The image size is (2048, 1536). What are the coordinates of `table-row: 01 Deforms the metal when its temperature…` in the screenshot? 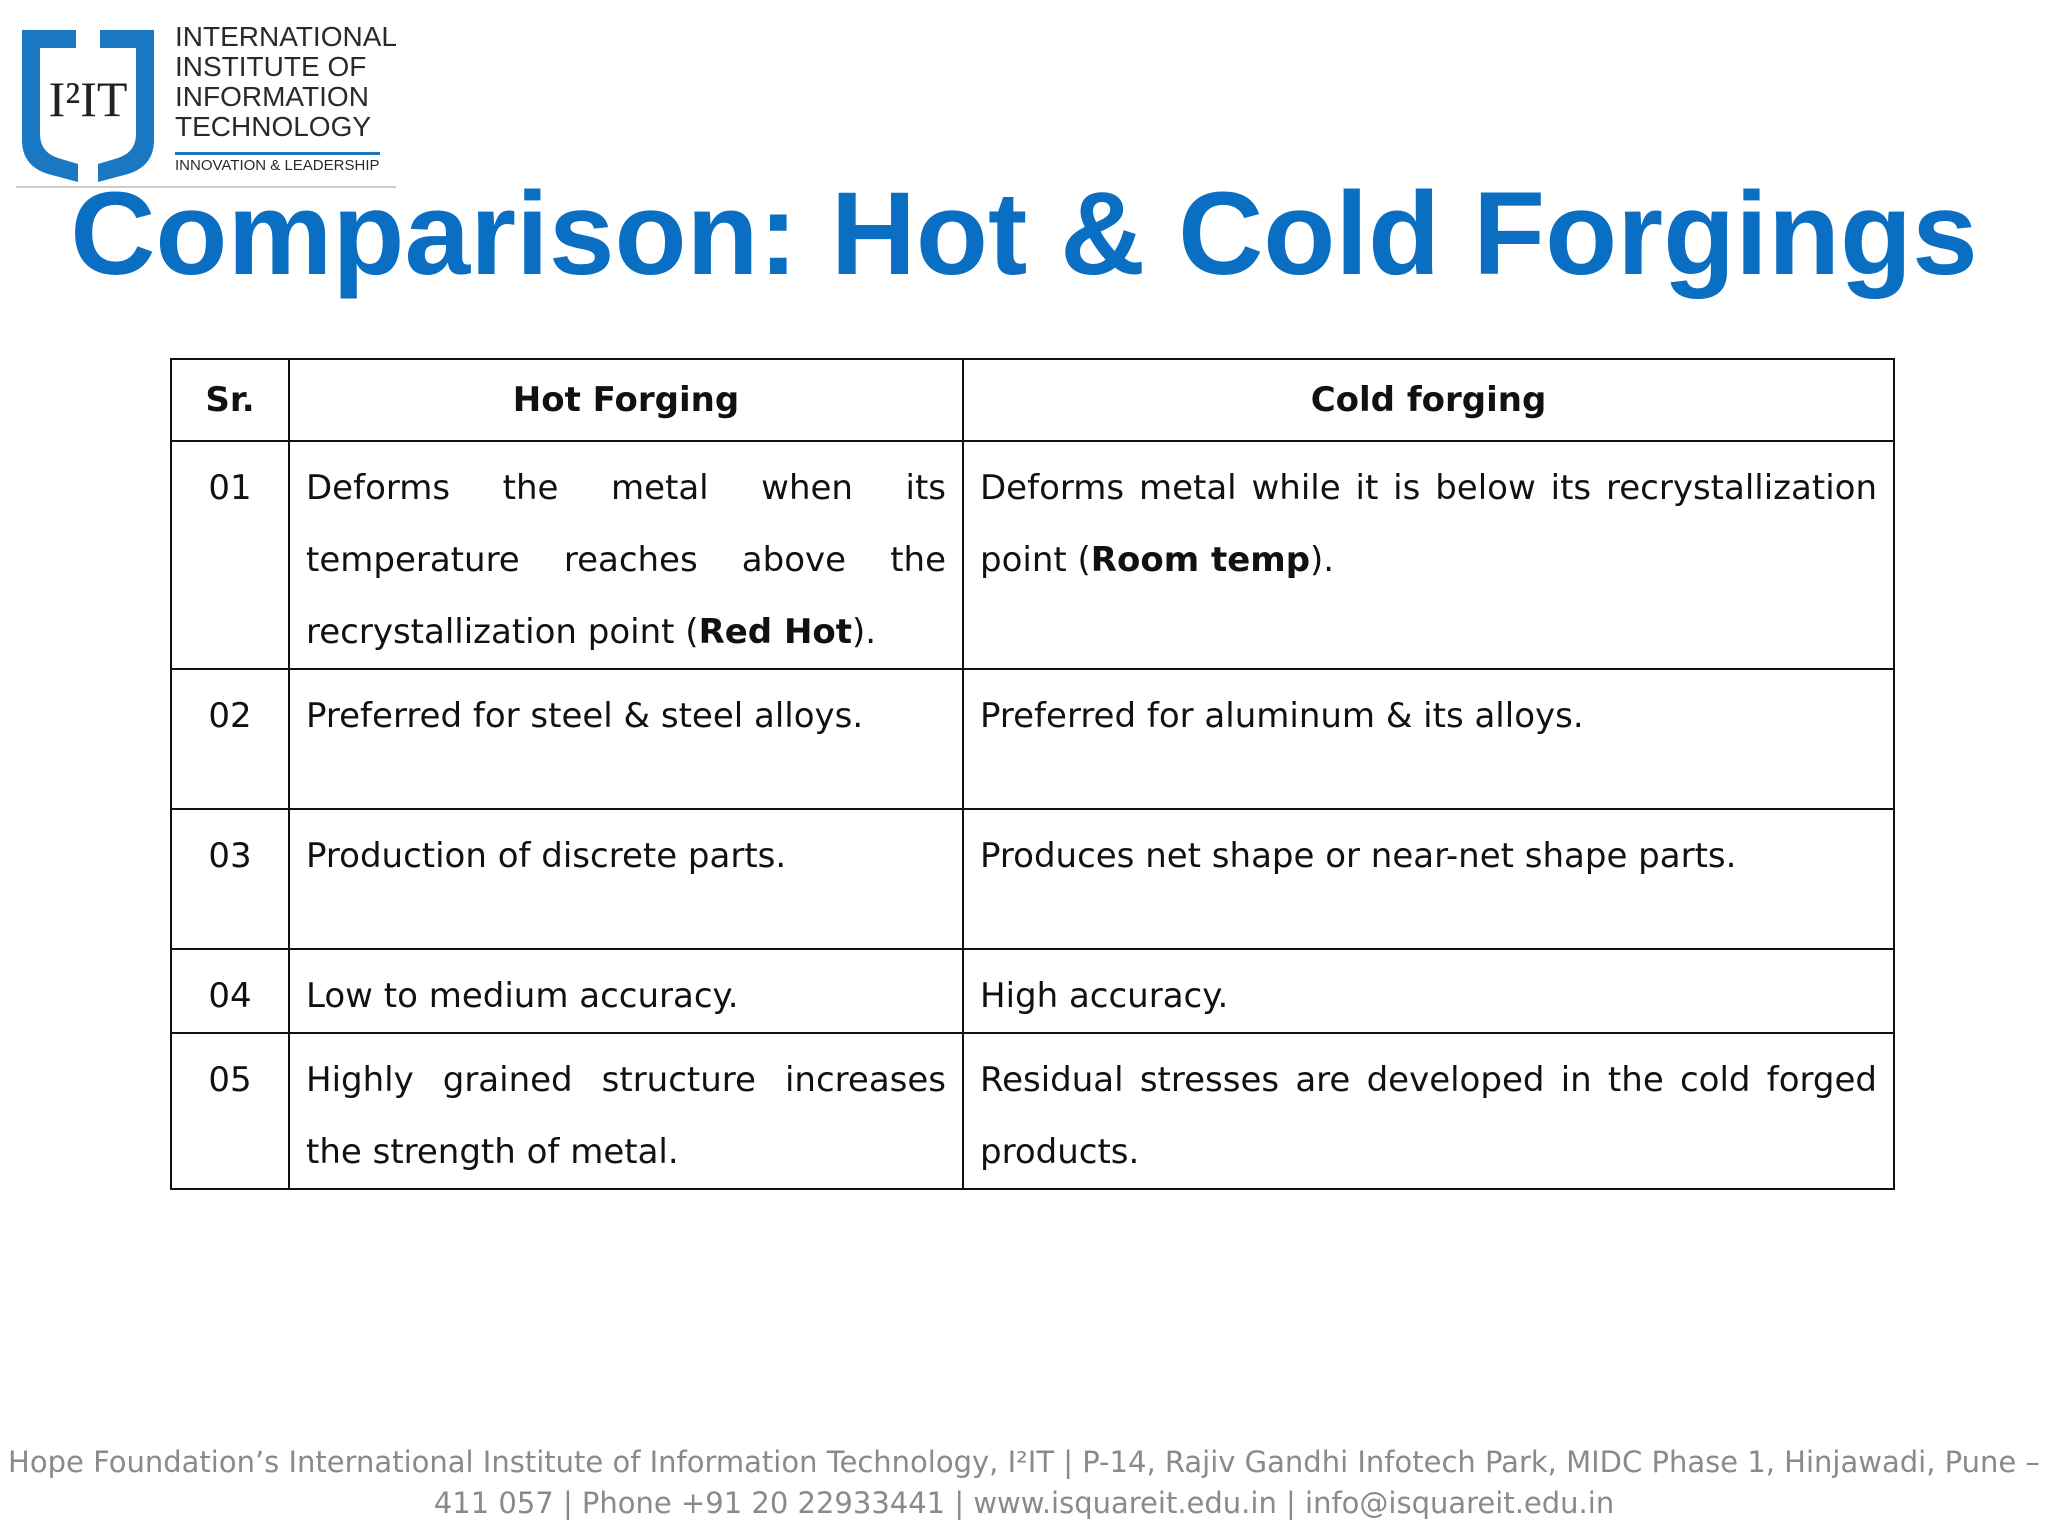 It's located at (1032, 555).